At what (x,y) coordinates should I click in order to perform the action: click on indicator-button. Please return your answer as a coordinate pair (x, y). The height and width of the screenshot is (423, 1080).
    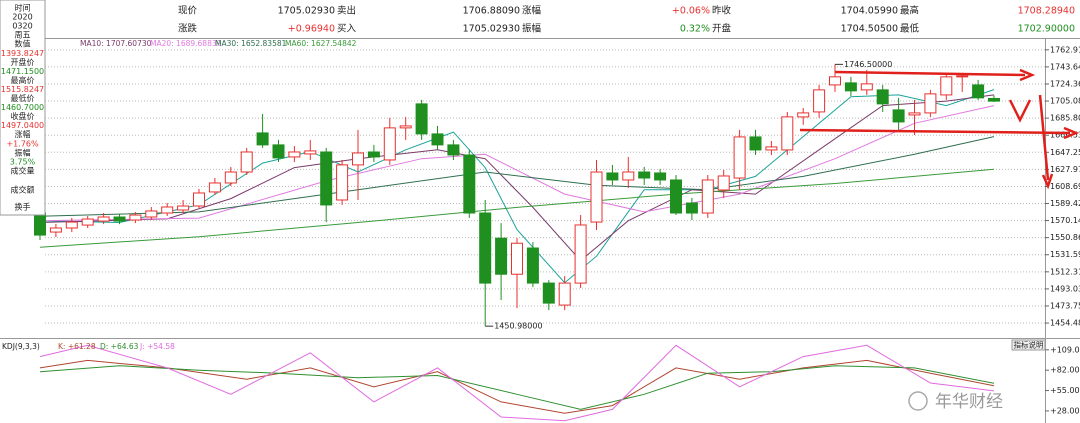
    Looking at the image, I should click on (1028, 345).